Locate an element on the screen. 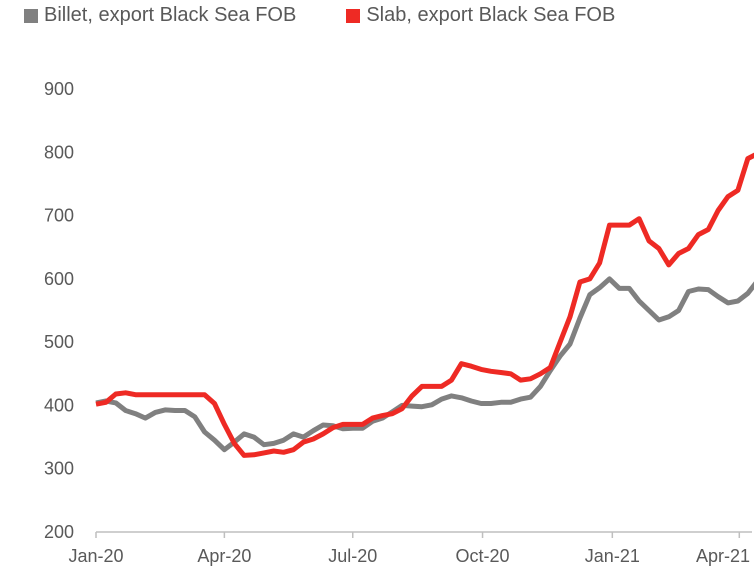 The image size is (754, 568). y-tick-label: 600 is located at coordinates (59, 279).